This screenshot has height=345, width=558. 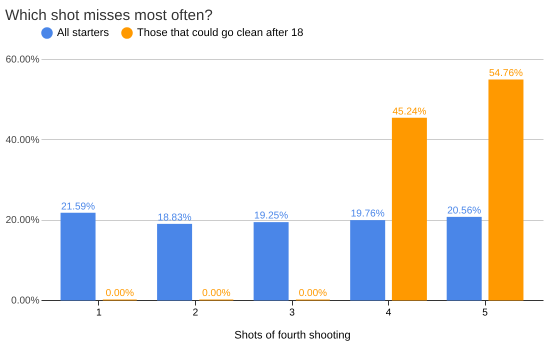 What do you see at coordinates (485, 313) in the screenshot?
I see `x-tick-label: 5` at bounding box center [485, 313].